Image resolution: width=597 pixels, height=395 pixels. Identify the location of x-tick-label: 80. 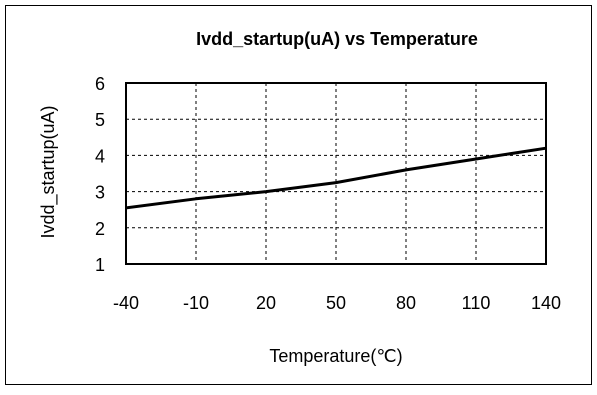
(406, 303).